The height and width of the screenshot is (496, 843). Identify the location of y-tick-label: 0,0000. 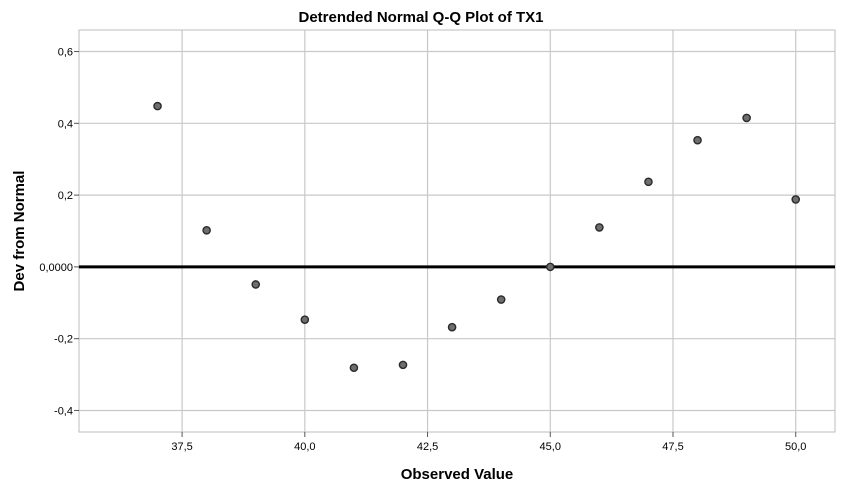
(56, 268).